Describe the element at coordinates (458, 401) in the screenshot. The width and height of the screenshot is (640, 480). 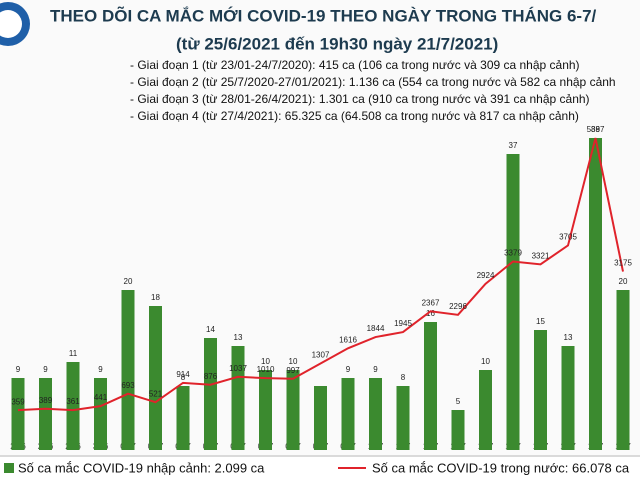
I see `bar-label: 5` at that location.